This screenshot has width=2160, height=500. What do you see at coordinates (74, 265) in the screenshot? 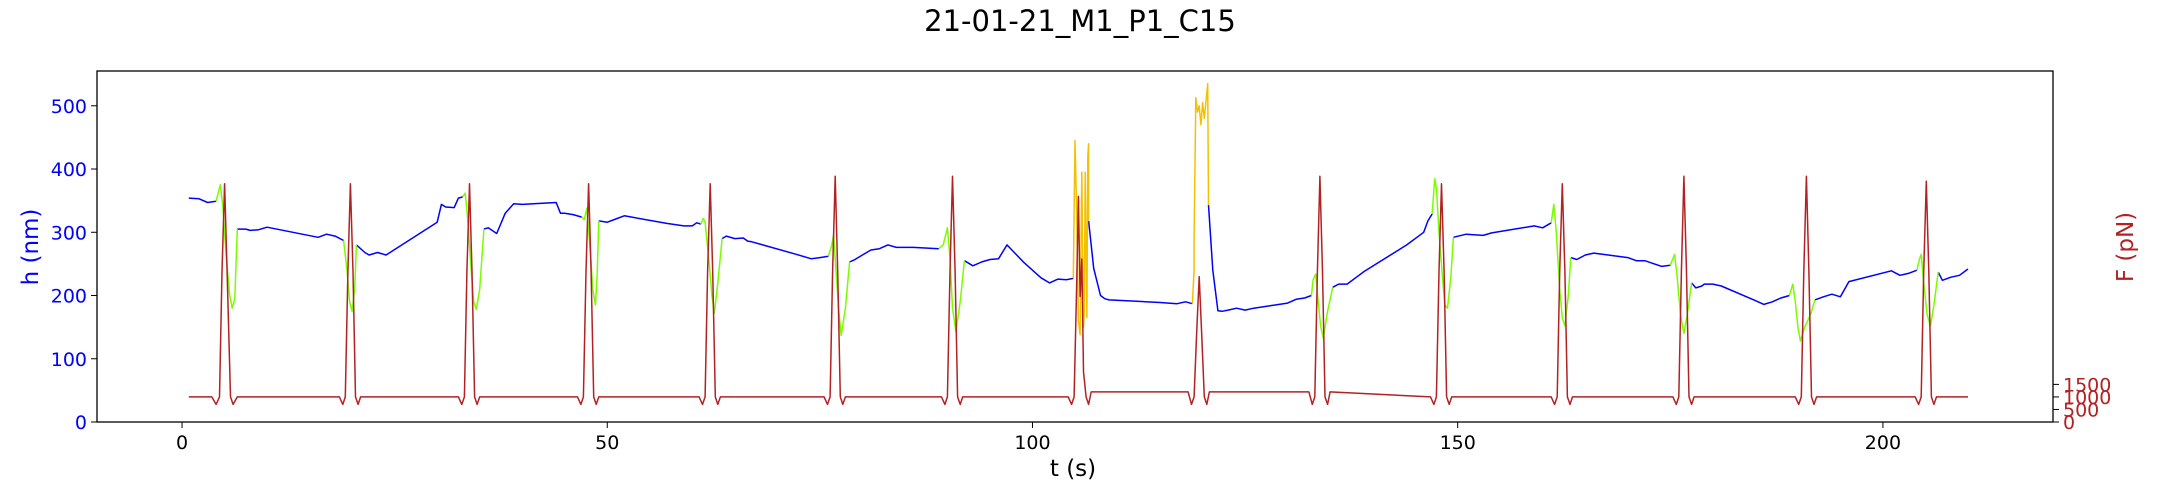
I see `left-y-axis: 0 100 200 300 400 500` at bounding box center [74, 265].